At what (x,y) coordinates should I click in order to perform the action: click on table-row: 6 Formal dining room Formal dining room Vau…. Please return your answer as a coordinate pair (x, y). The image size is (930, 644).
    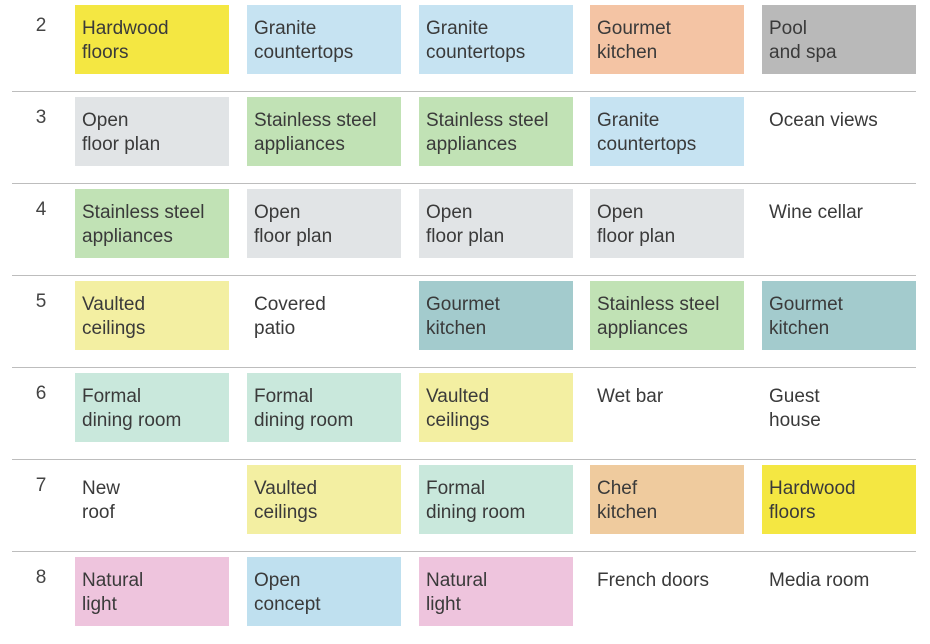
    Looking at the image, I should click on (465, 414).